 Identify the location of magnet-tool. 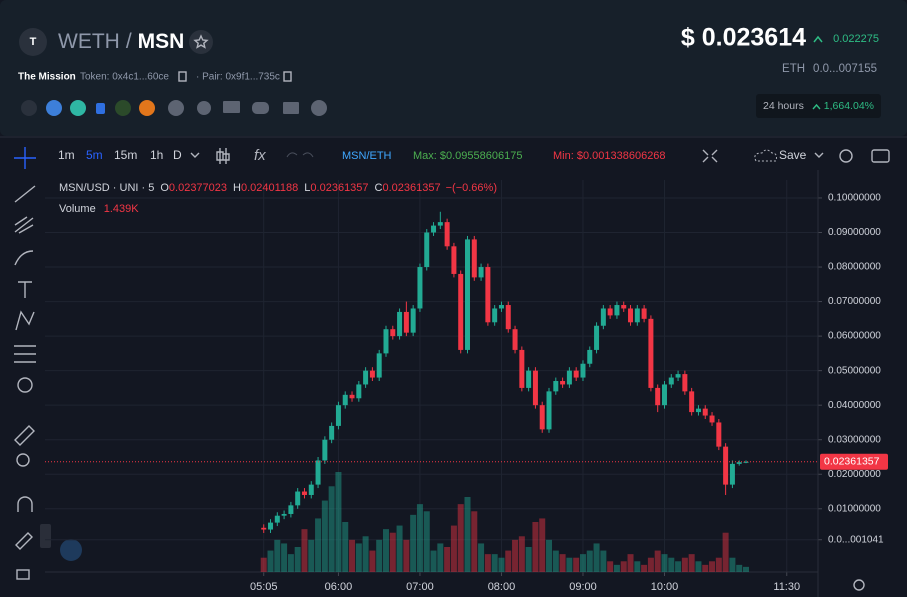
(25, 504).